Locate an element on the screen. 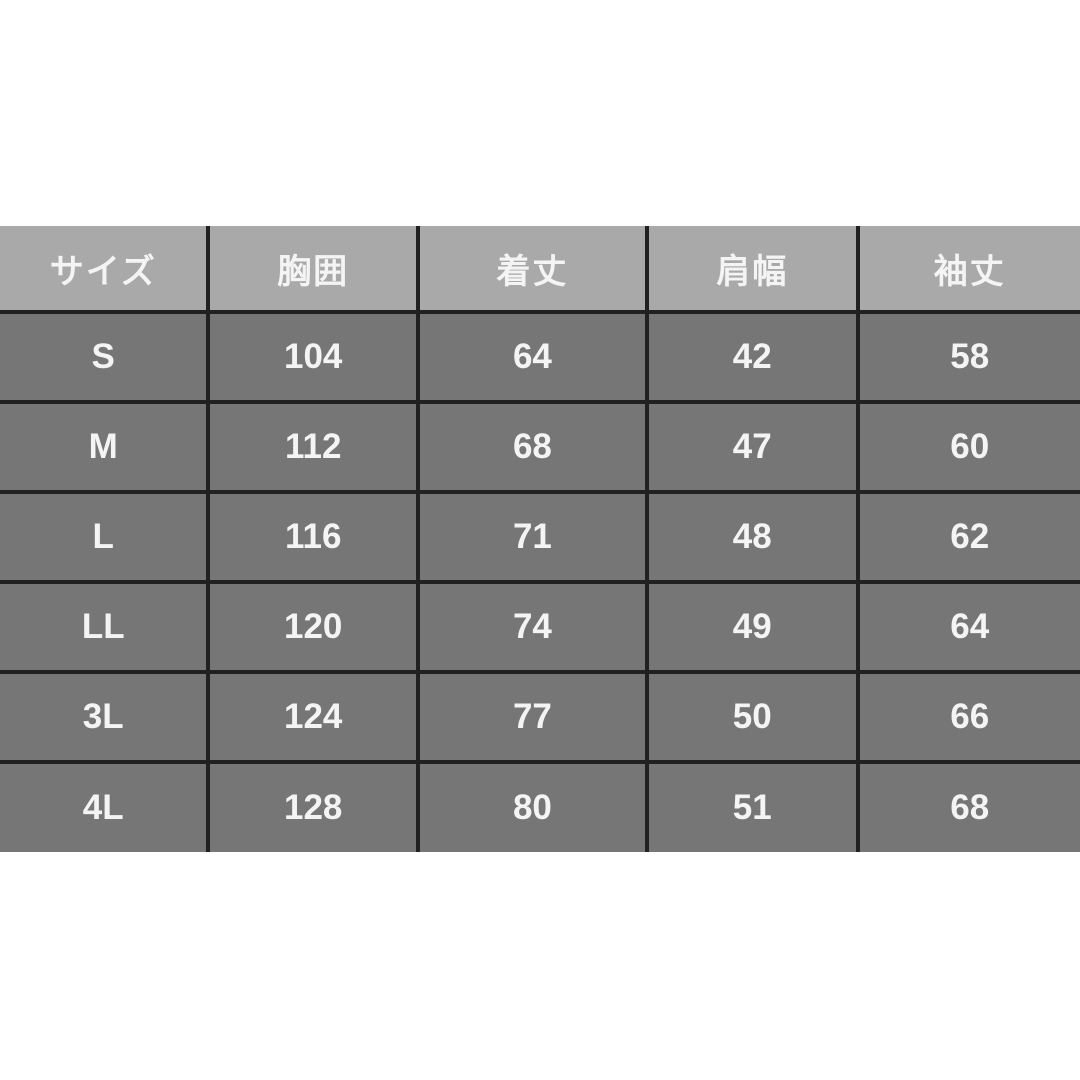 The image size is (1080, 1080). cell-chest: 116 is located at coordinates (313, 537).